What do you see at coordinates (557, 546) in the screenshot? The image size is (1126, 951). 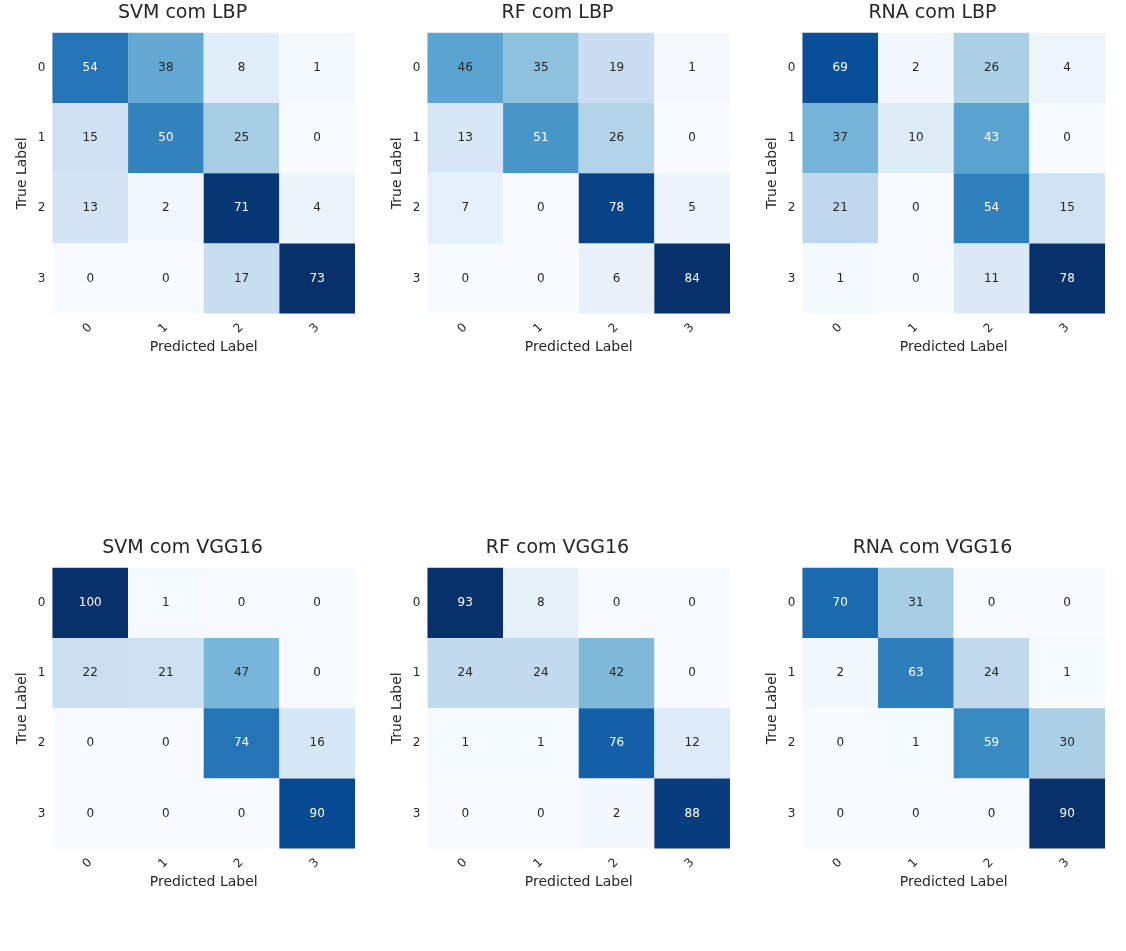 I see `chart-title: RF com VGG16` at bounding box center [557, 546].